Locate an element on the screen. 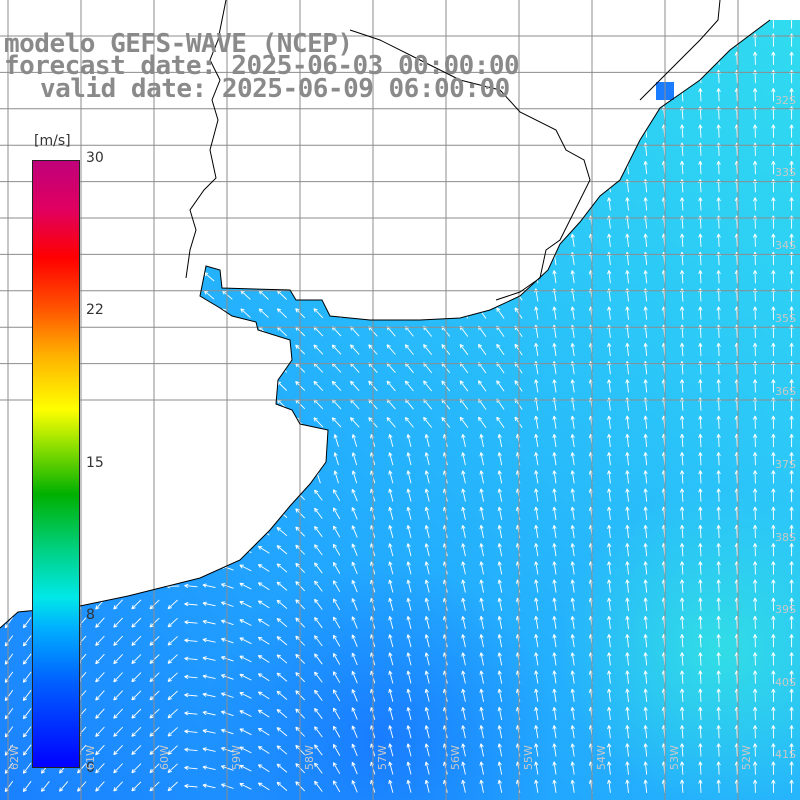 This screenshot has height=800, width=800. colorbar-tick-30: 30 is located at coordinates (95, 158).